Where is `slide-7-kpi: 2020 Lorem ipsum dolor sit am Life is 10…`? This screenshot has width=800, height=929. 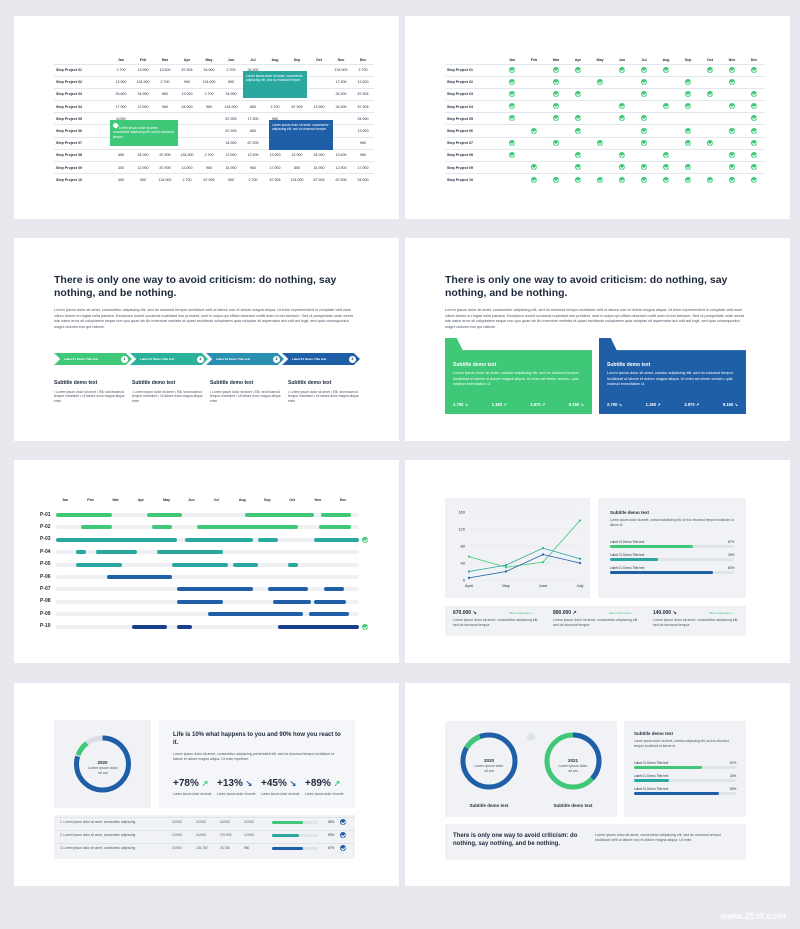 slide-7-kpi: 2020 Lorem ipsum dolor sit am Life is 10… is located at coordinates (206, 784).